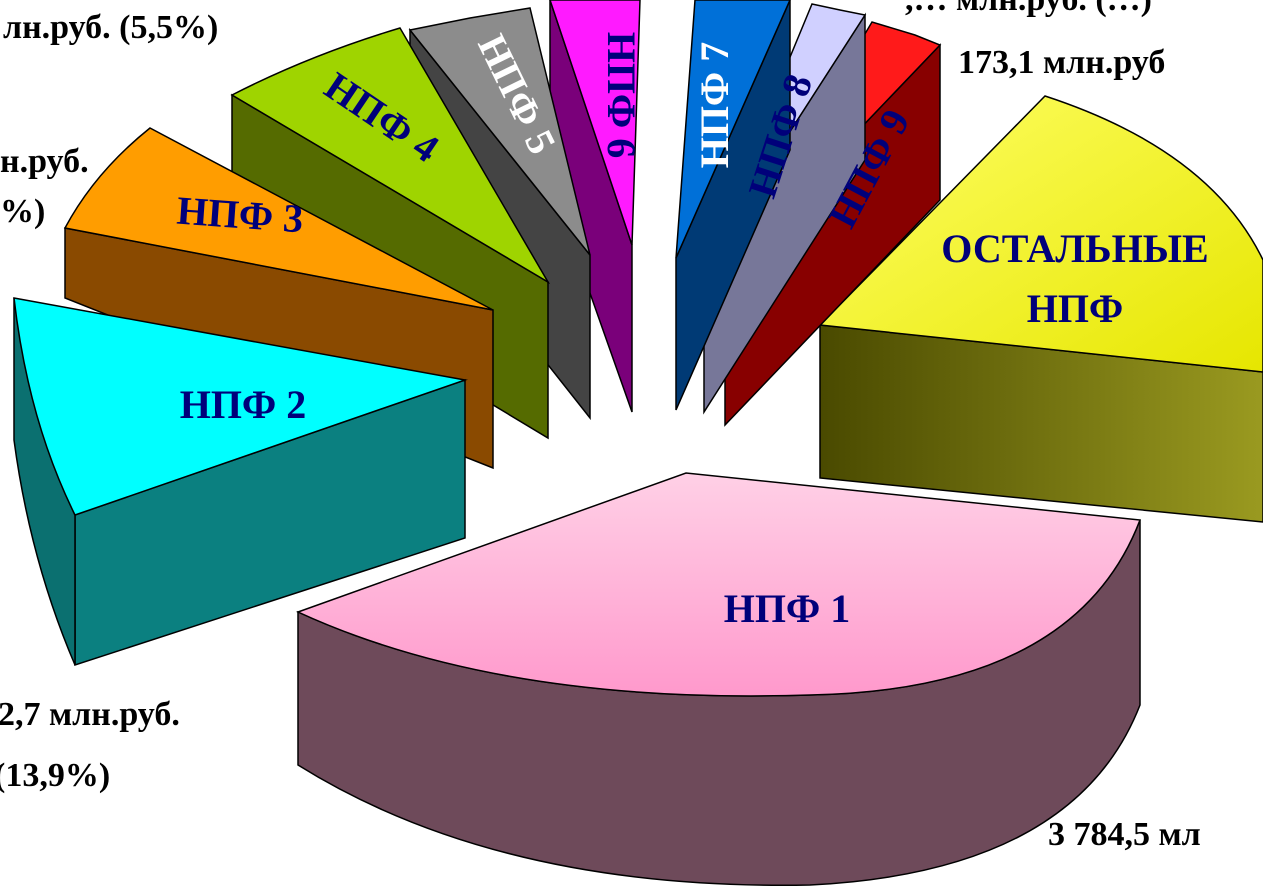 The image size is (1263, 896). I want to click on label-npf-2: НПФ 2, so click(243, 404).